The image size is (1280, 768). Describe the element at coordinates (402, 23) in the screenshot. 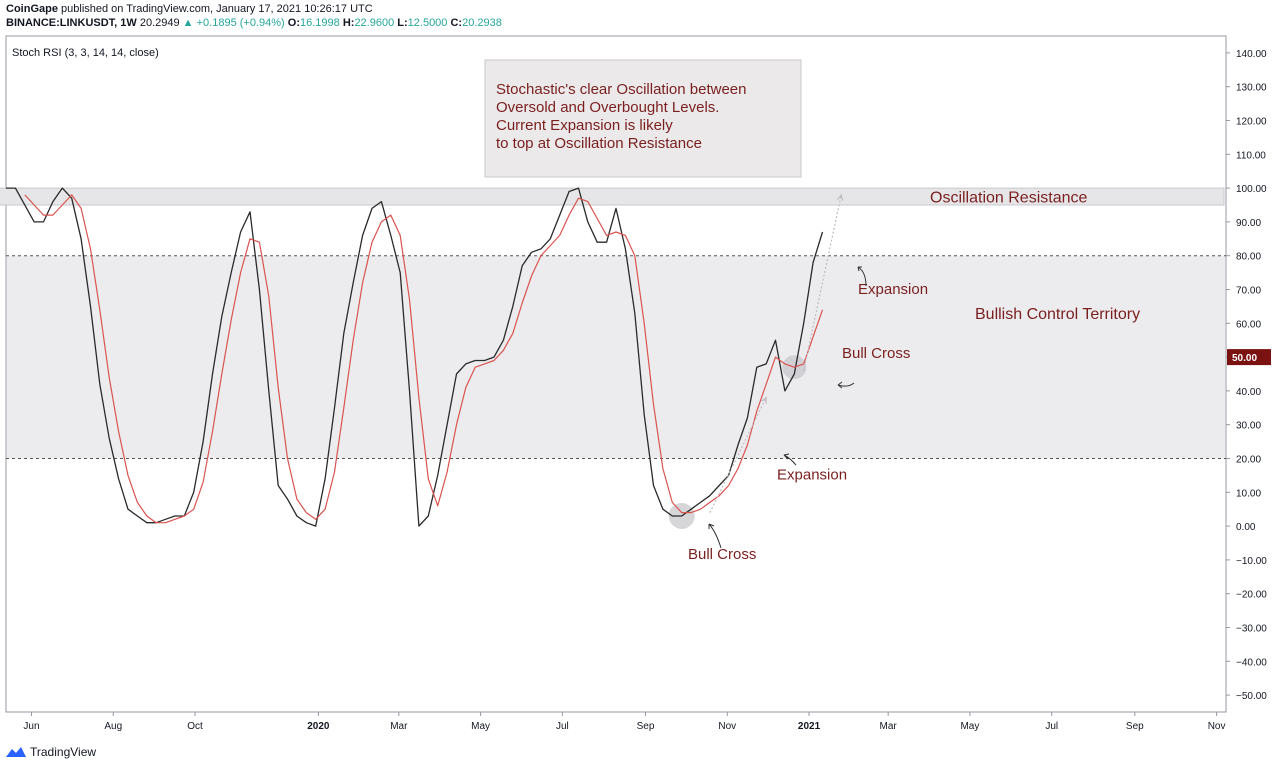

I see `low-label: L:` at that location.